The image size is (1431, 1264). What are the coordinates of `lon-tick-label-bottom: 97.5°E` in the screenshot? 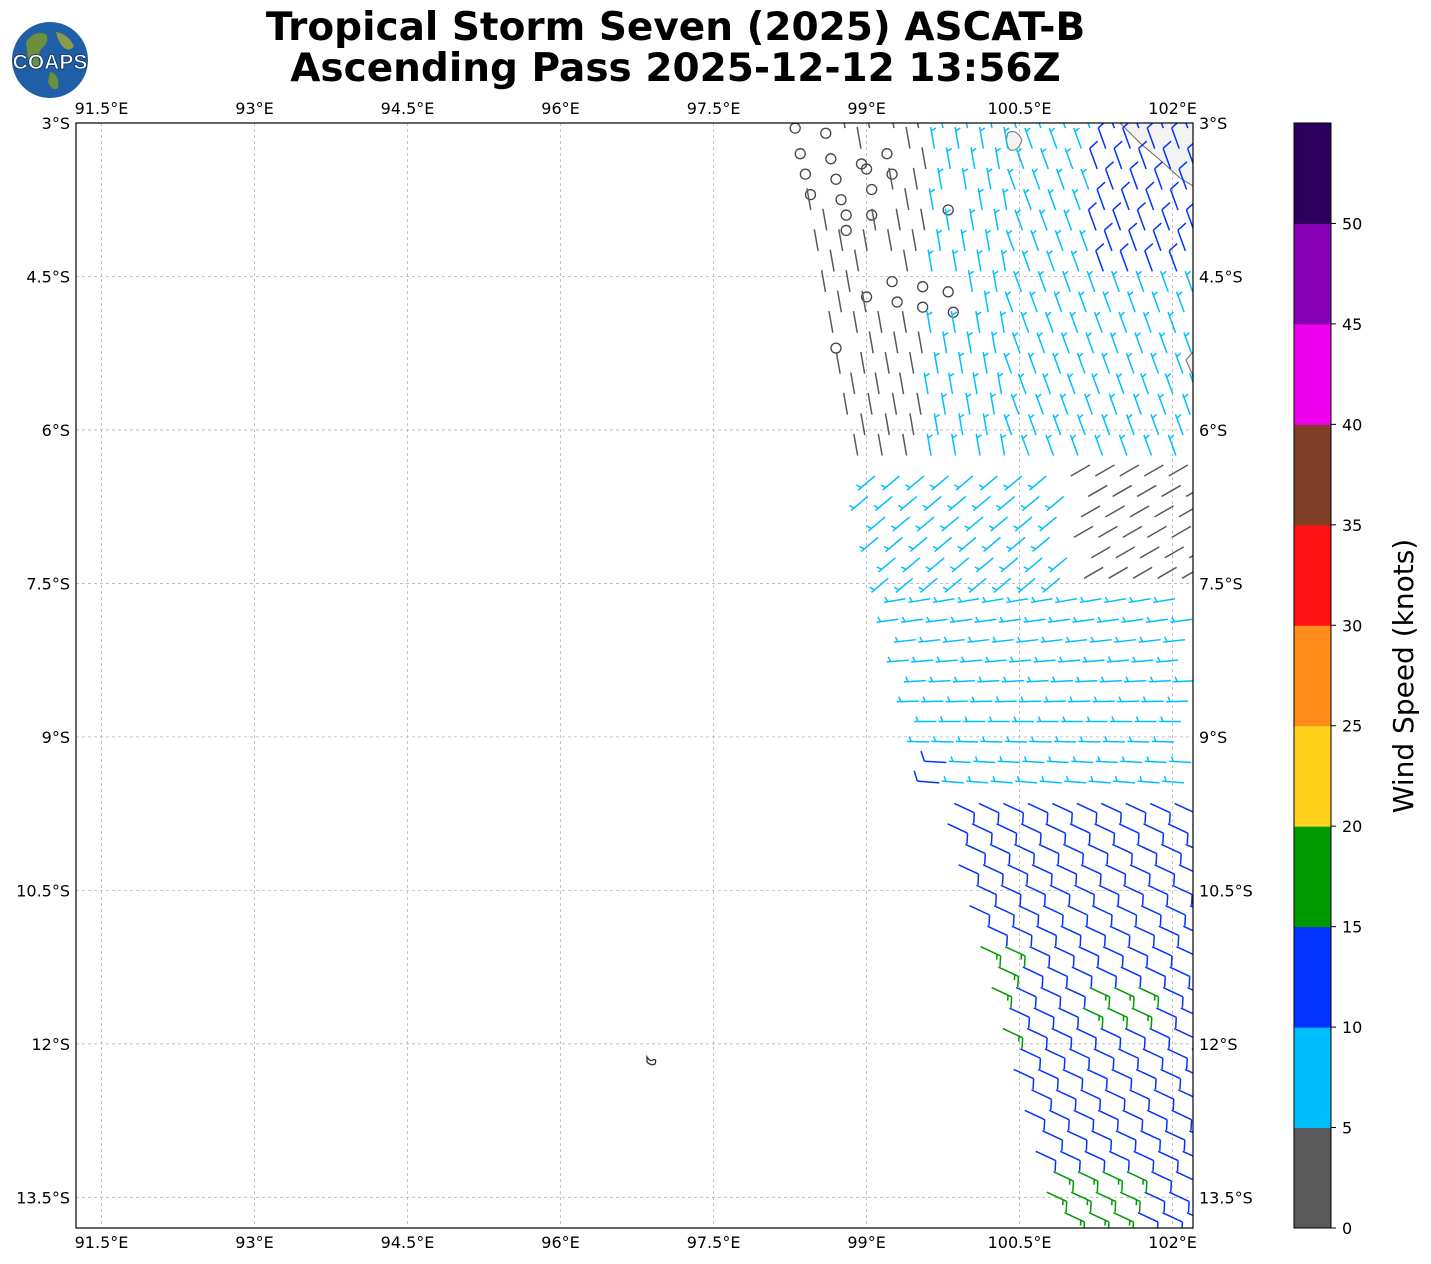 It's located at (714, 1242).